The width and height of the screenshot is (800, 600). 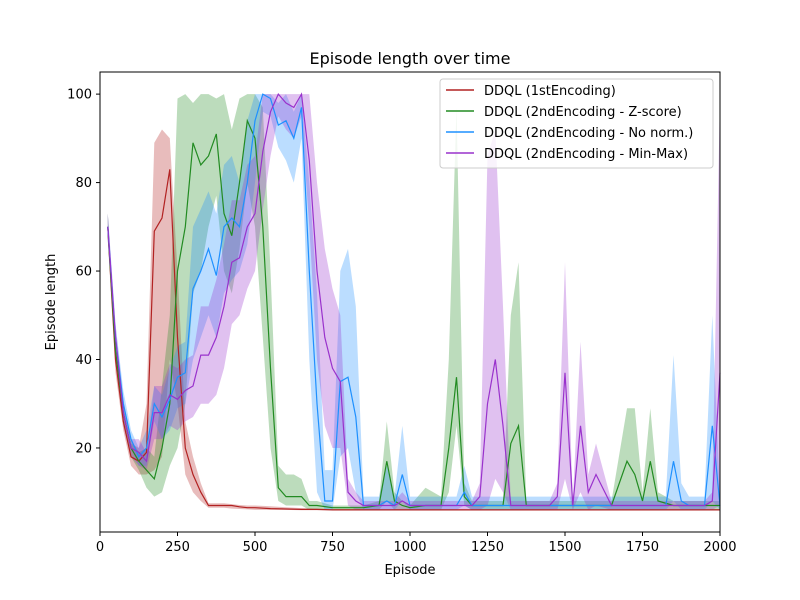 What do you see at coordinates (487, 547) in the screenshot?
I see `x-tick-label: 1250` at bounding box center [487, 547].